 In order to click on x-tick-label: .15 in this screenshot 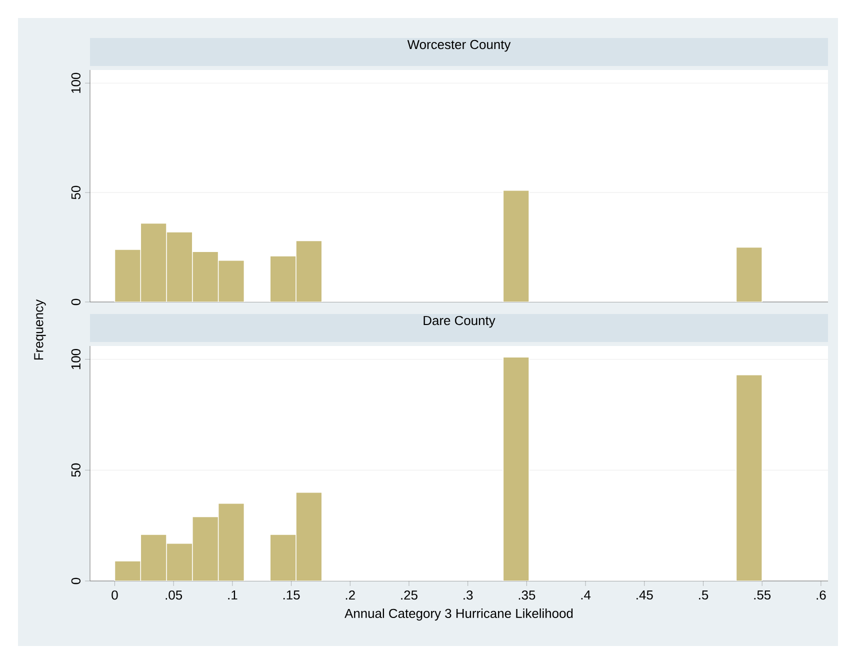, I will do `click(291, 595)`.